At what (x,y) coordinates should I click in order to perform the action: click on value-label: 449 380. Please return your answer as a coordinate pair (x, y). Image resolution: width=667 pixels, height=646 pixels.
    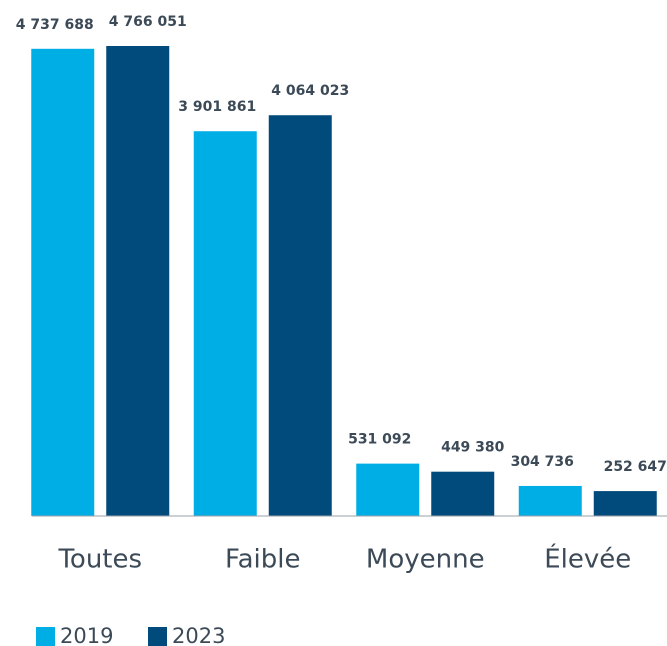
    Looking at the image, I should click on (473, 448).